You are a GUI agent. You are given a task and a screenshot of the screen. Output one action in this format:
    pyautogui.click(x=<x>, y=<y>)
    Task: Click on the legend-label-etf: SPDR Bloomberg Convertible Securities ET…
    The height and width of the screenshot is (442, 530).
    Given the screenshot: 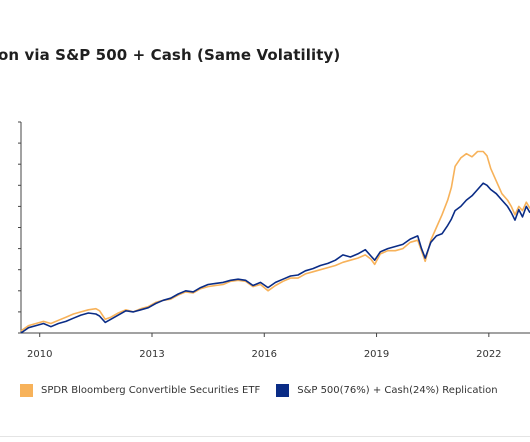 What is the action you would take?
    pyautogui.click(x=151, y=390)
    